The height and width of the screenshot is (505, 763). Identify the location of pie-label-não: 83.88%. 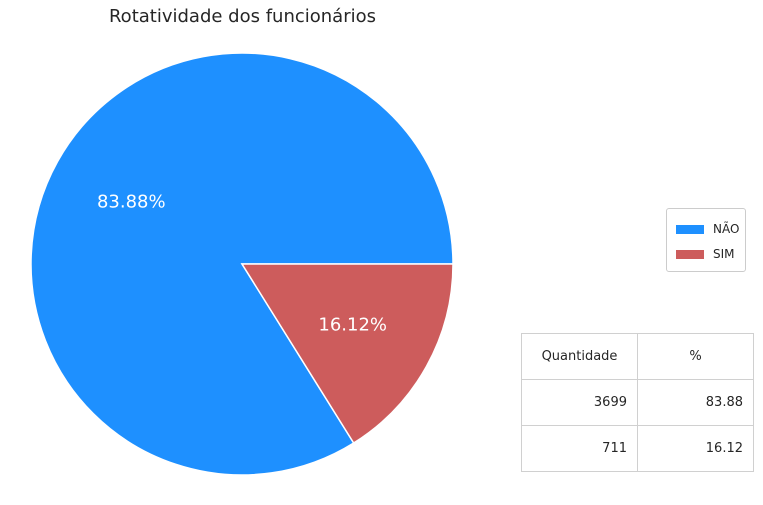
(131, 202).